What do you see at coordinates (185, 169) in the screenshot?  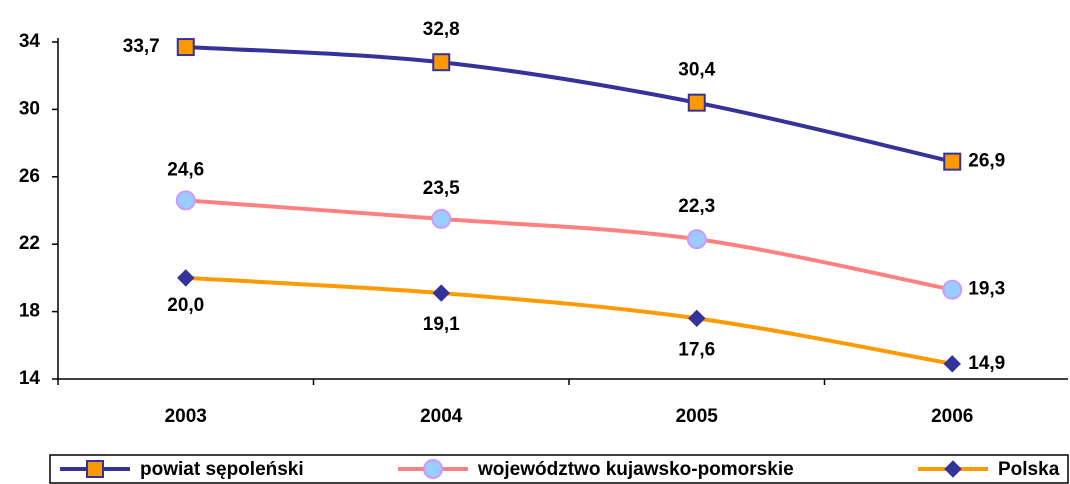 I see `data-label: 24,6` at bounding box center [185, 169].